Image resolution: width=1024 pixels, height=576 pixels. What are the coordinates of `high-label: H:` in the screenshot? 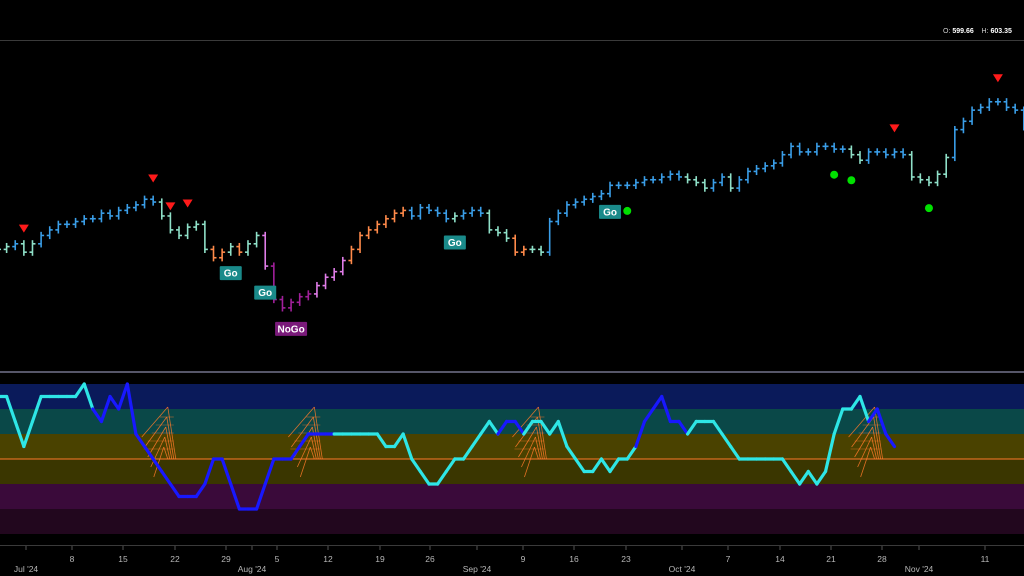 It's located at (985, 31).